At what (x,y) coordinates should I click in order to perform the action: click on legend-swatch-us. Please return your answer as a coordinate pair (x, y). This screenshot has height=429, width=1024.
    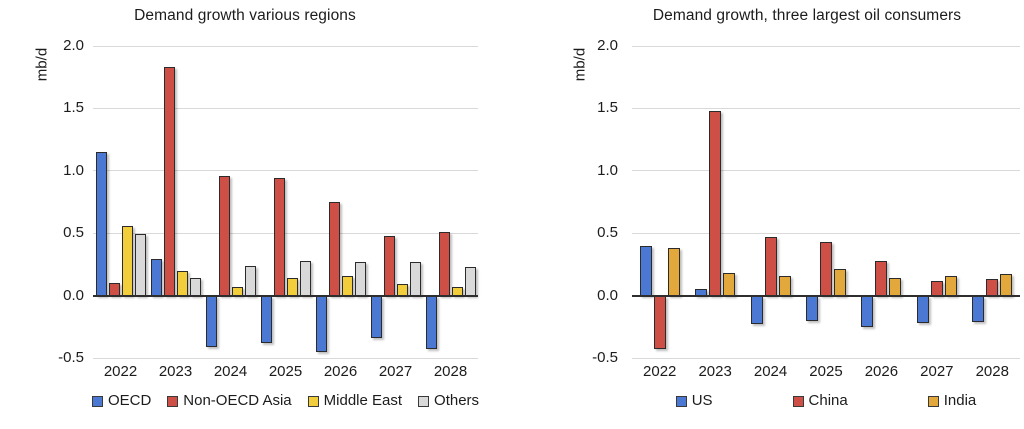
    Looking at the image, I should click on (681, 401).